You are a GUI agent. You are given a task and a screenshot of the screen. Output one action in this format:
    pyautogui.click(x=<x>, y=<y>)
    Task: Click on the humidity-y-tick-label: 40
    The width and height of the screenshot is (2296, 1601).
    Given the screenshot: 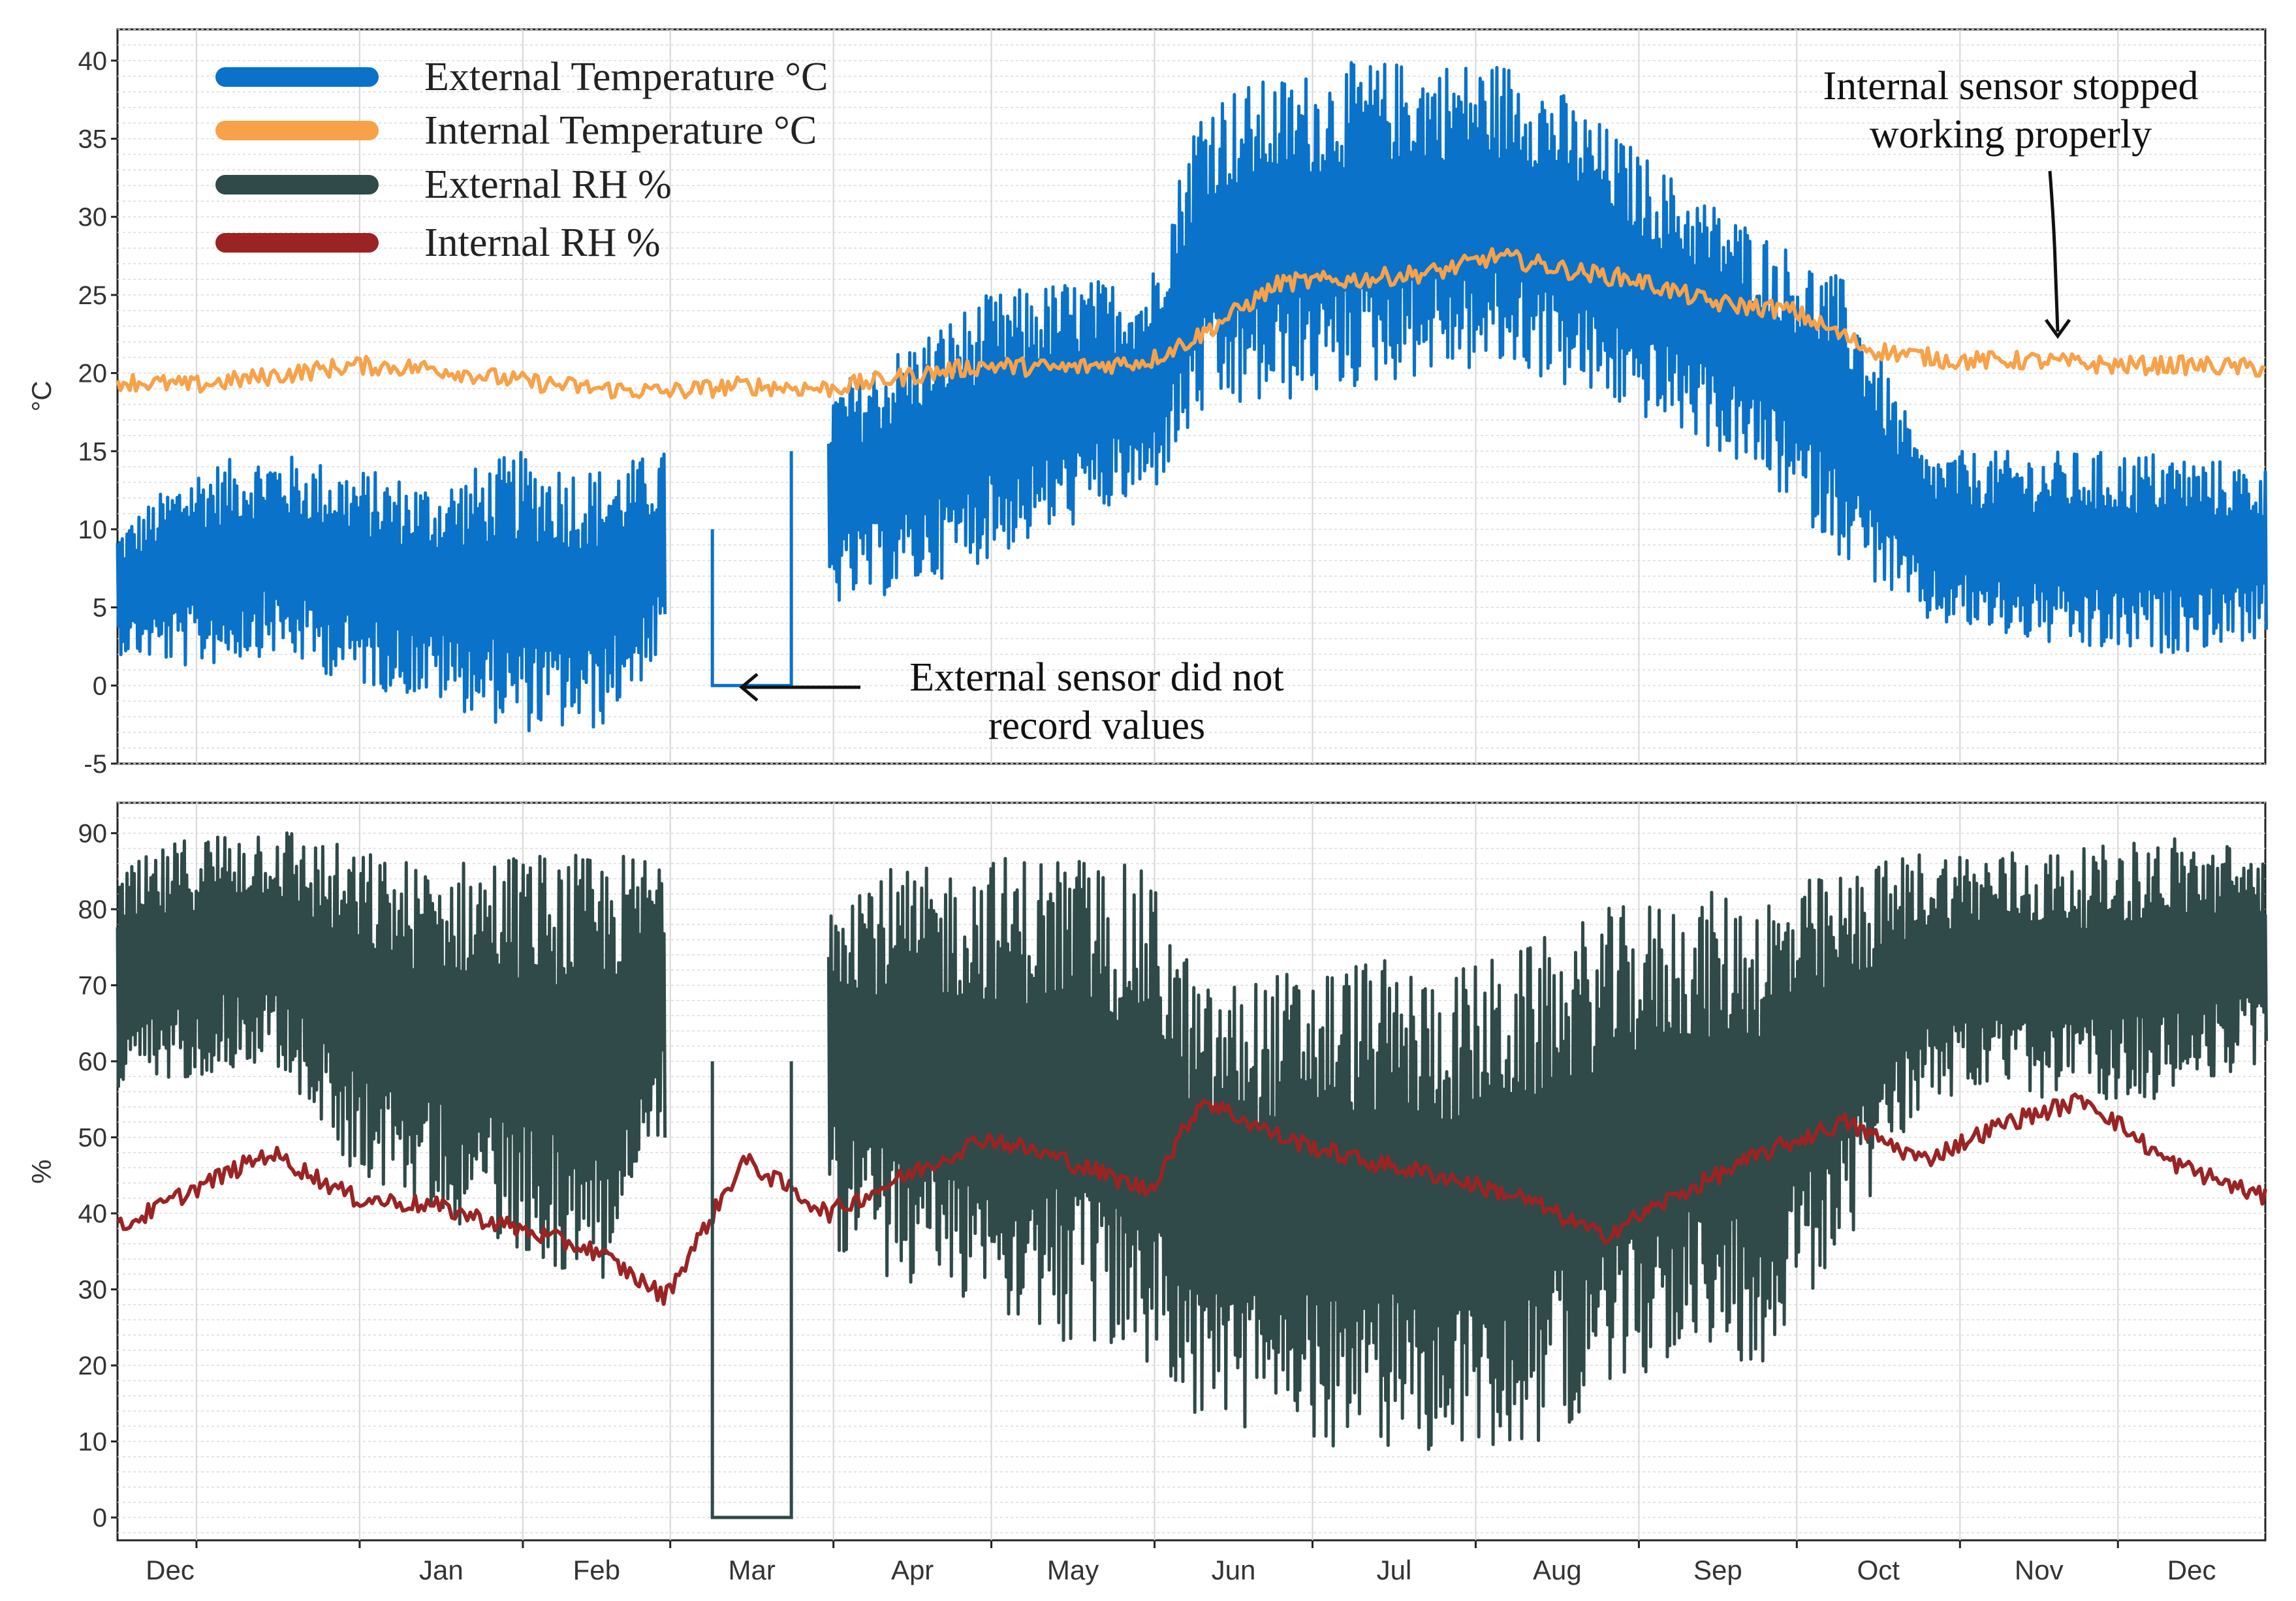 What is the action you would take?
    pyautogui.click(x=93, y=1214)
    